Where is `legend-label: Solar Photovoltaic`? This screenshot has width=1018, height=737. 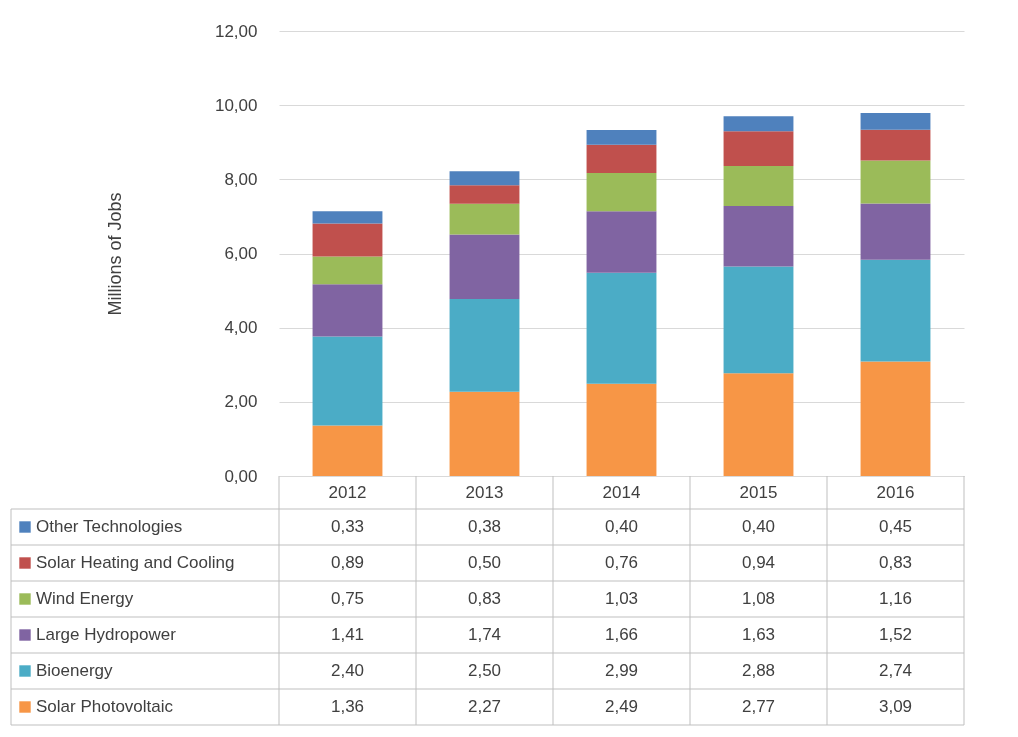
legend-label: Solar Photovoltaic is located at coordinates (105, 706).